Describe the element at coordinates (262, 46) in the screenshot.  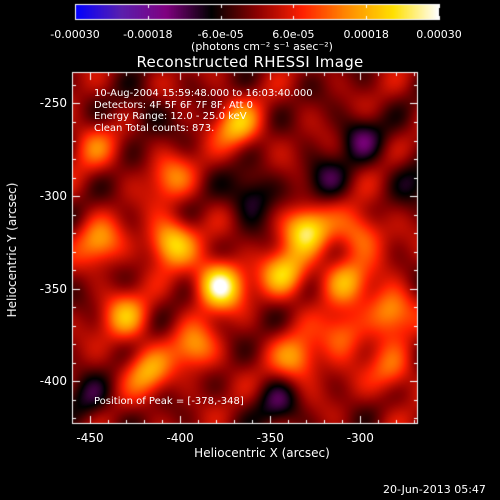
I see `colorbar-unit-label: (photons cm⁻² s⁻¹ asec⁻²)` at that location.